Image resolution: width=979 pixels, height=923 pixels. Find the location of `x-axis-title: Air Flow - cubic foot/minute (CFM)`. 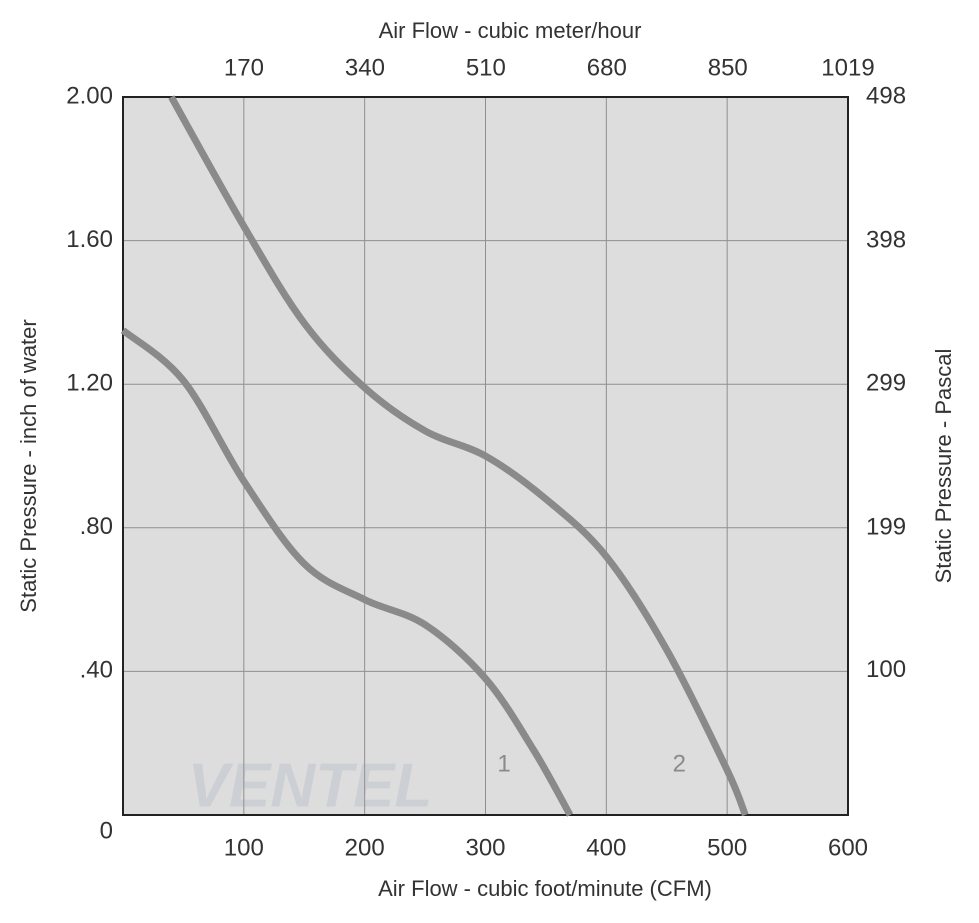

x-axis-title: Air Flow - cubic foot/minute (CFM) is located at coordinates (545, 888).